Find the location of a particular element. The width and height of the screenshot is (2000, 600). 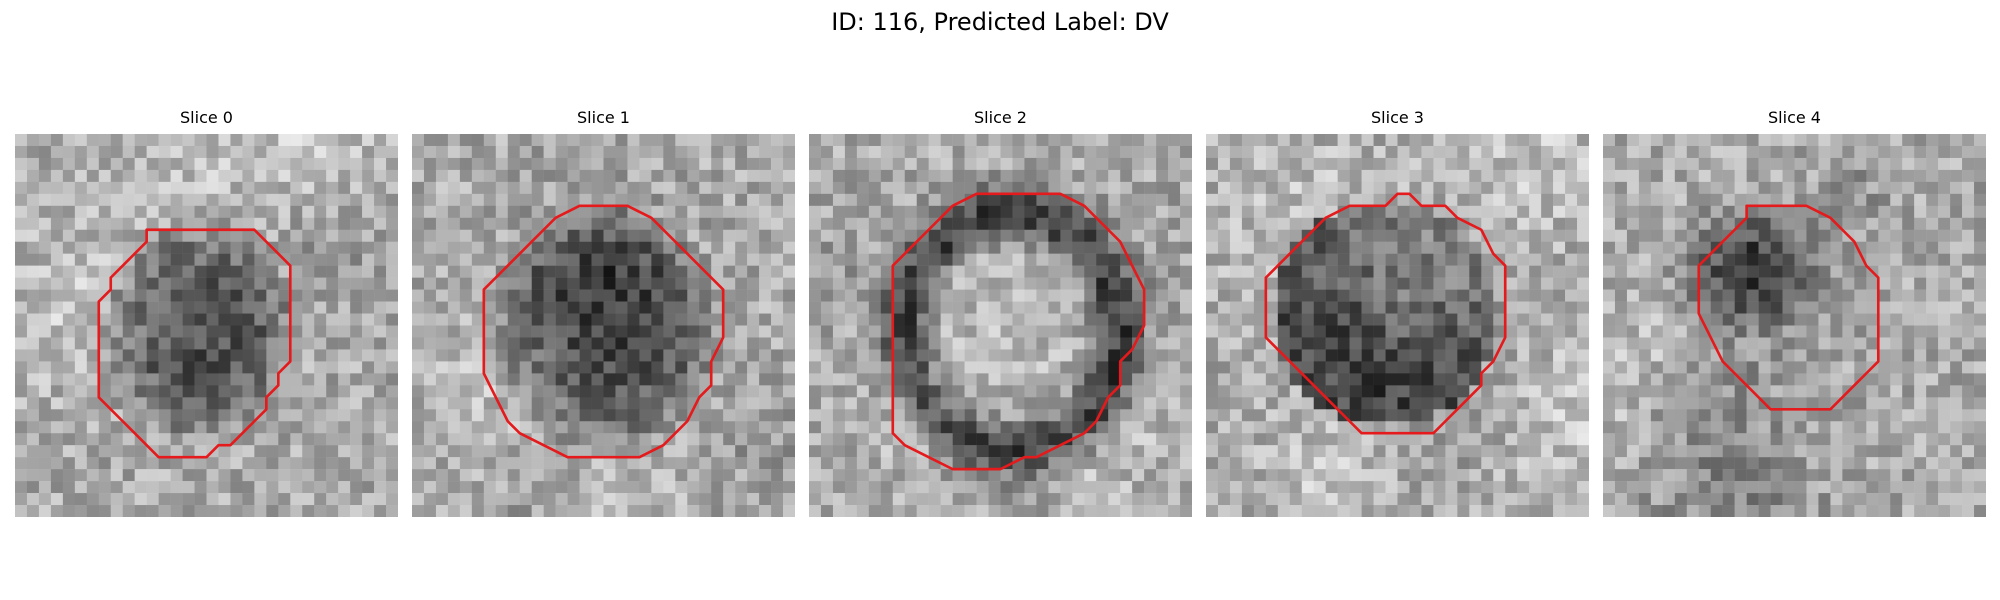

slice-title: Slice 0 is located at coordinates (206, 117).